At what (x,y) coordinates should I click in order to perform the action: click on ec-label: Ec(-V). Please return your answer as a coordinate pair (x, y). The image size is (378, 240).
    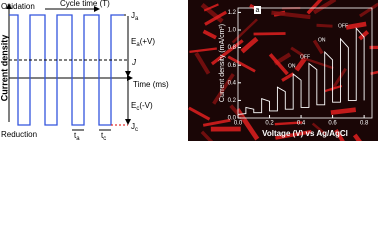
    Looking at the image, I should click on (142, 106).